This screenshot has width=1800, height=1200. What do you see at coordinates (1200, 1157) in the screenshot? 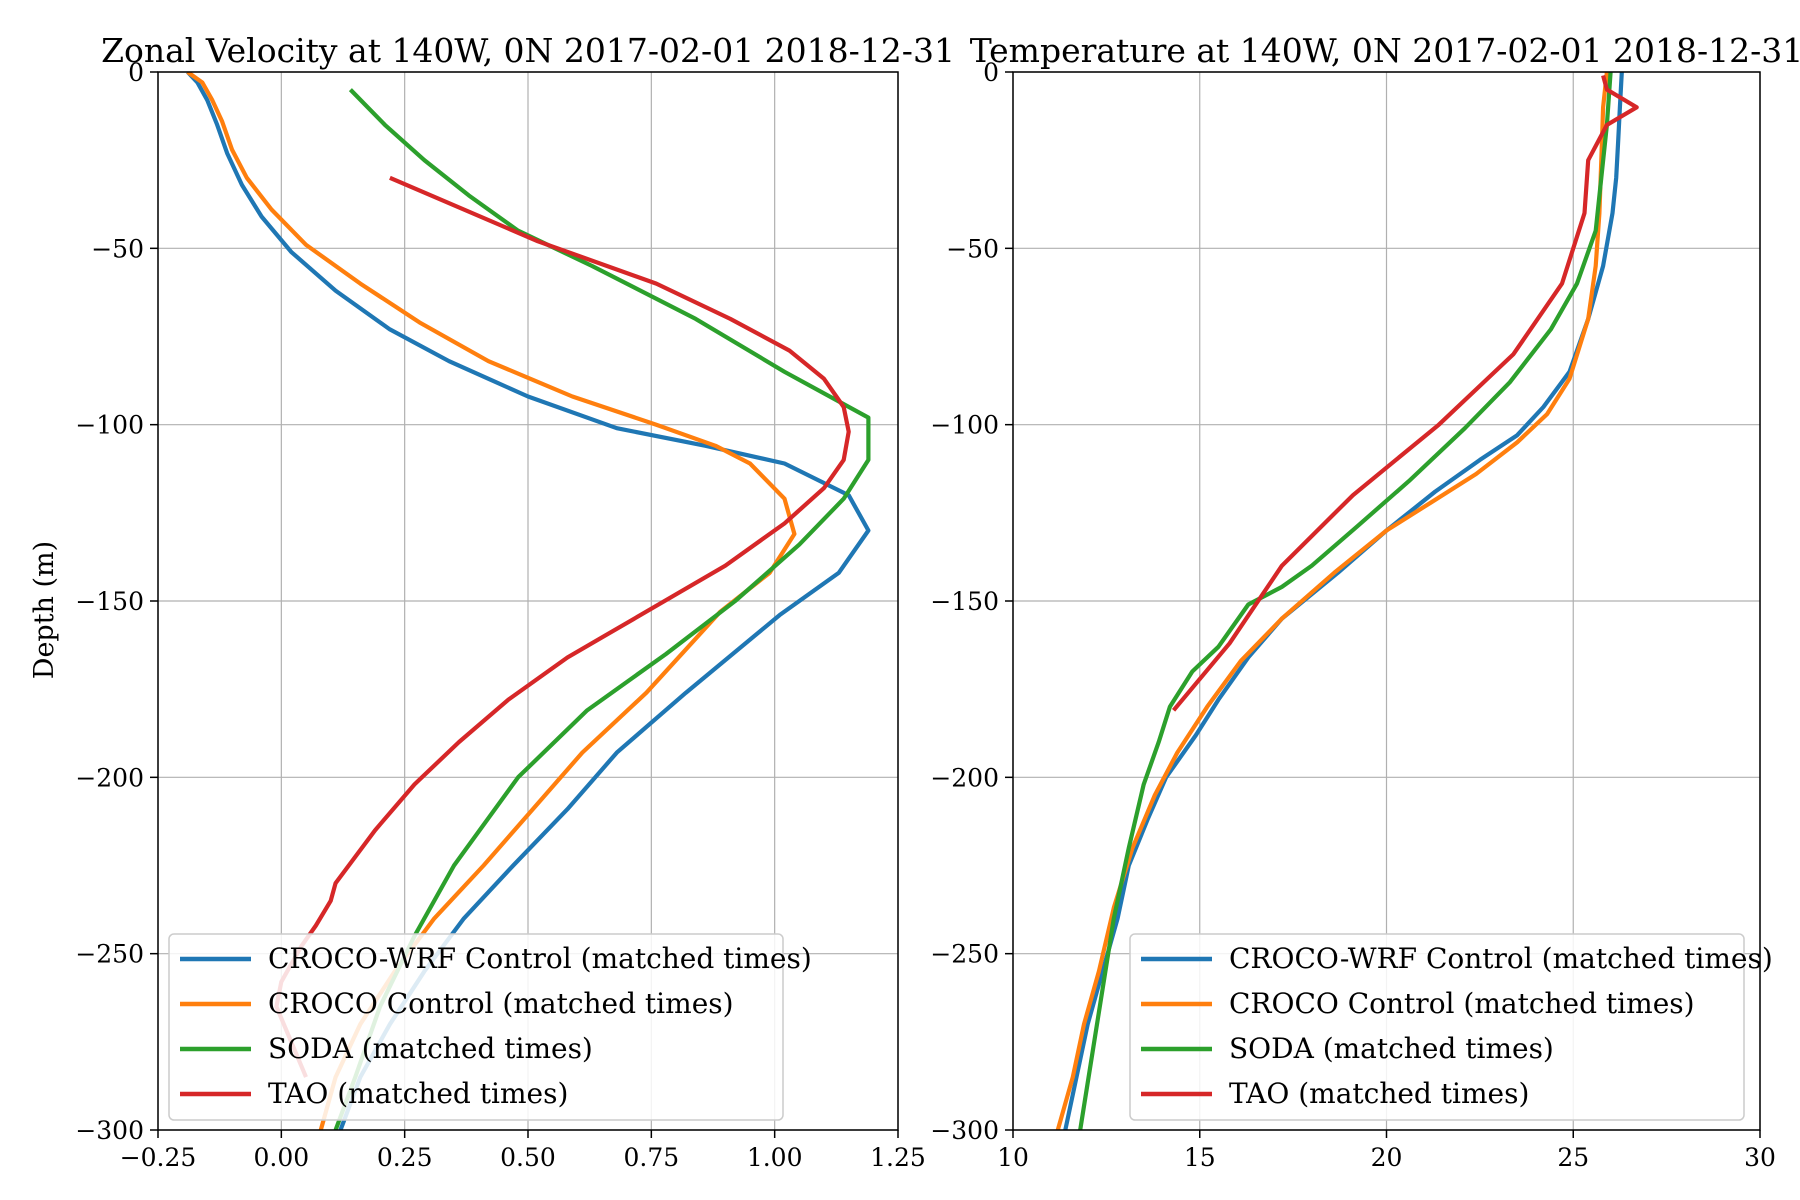
I see `x-tick-label: 15` at bounding box center [1200, 1157].